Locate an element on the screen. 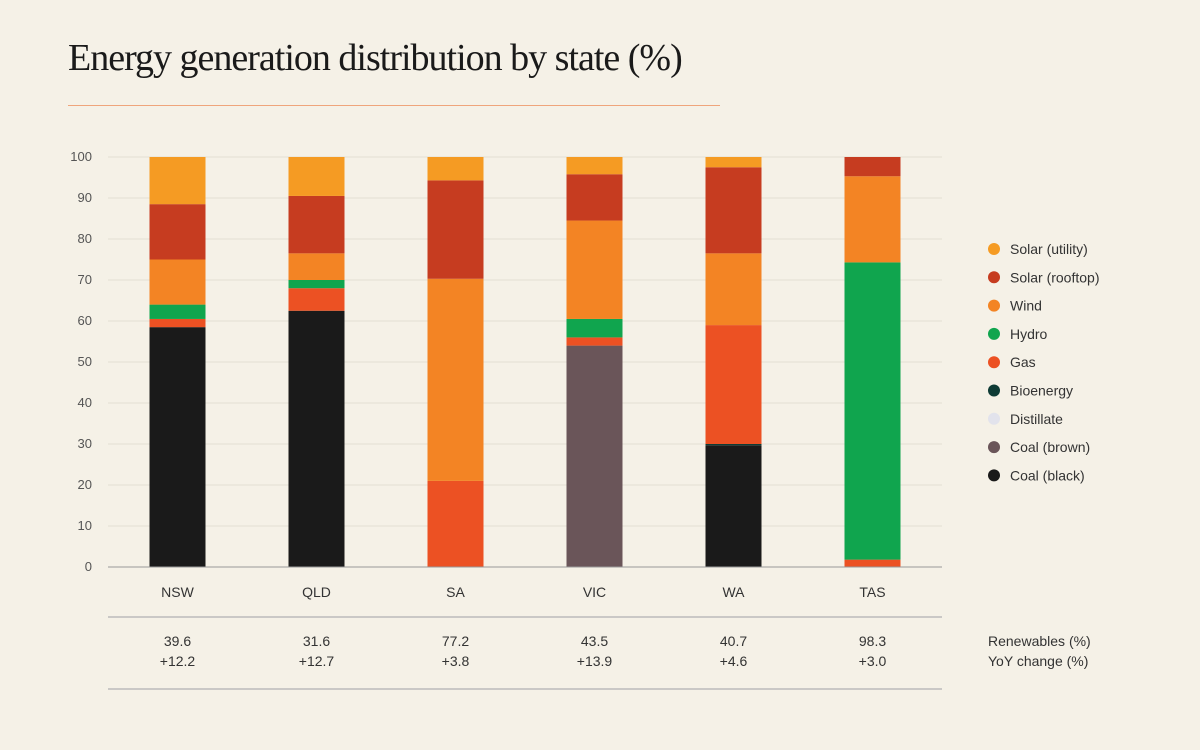  legend-label: Coal (black) is located at coordinates (1047, 475).